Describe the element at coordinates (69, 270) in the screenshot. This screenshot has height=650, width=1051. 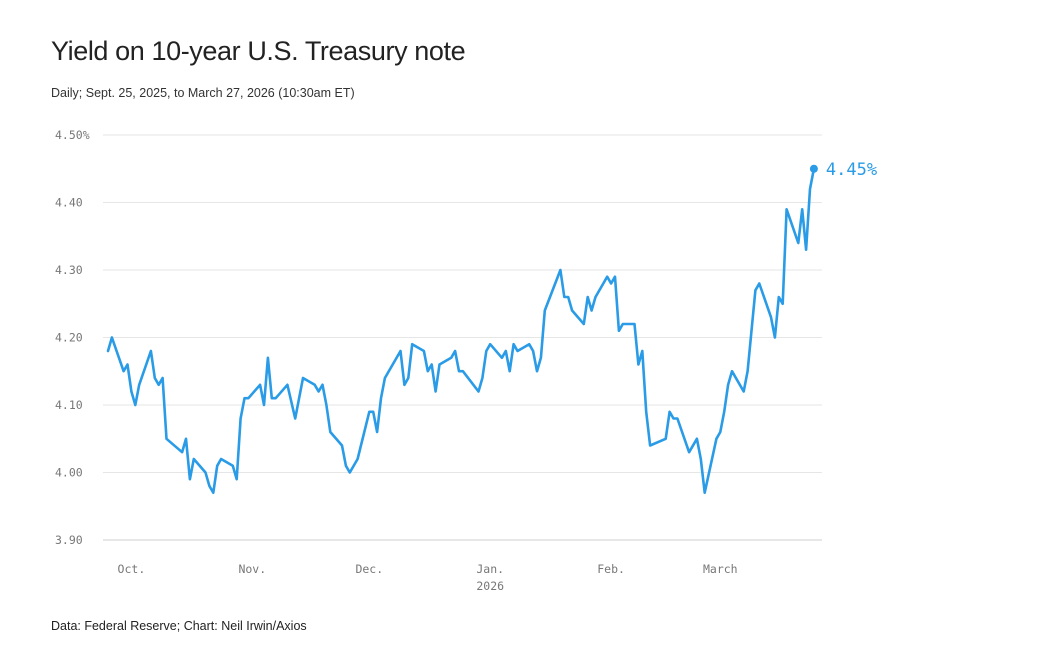
I see `y-tick-label: 4.30` at that location.